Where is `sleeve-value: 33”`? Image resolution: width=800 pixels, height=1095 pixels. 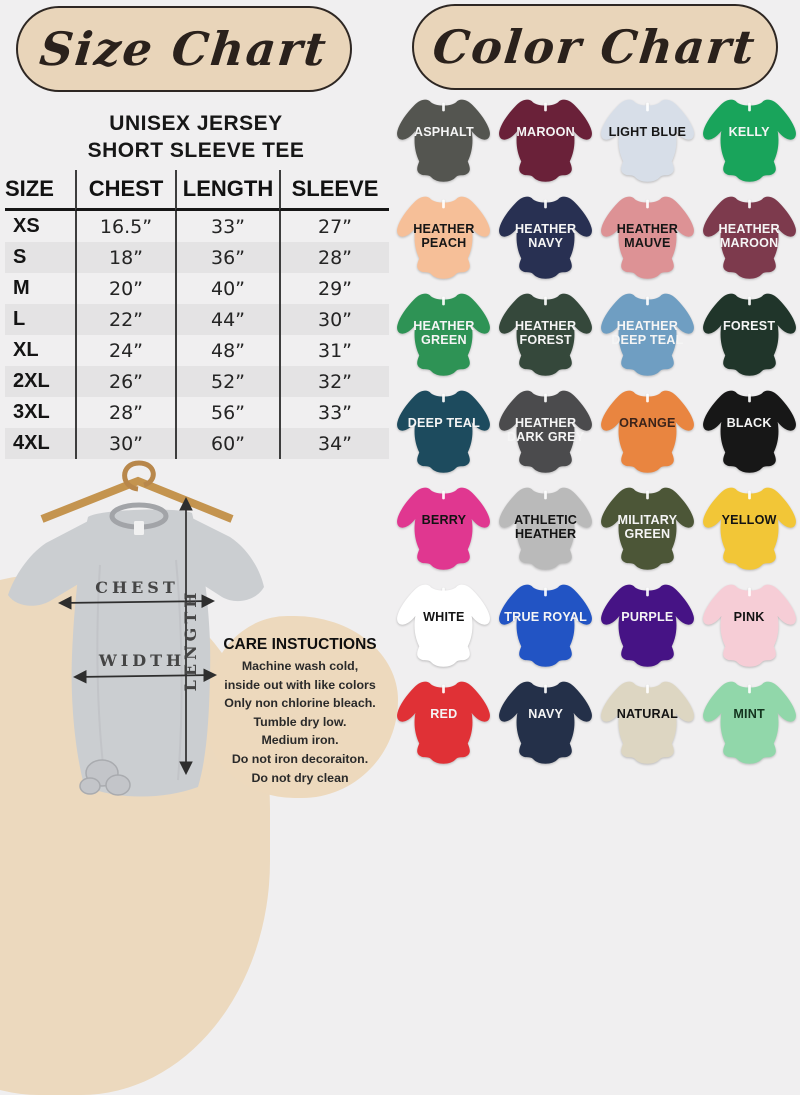
sleeve-value: 33” is located at coordinates (334, 412).